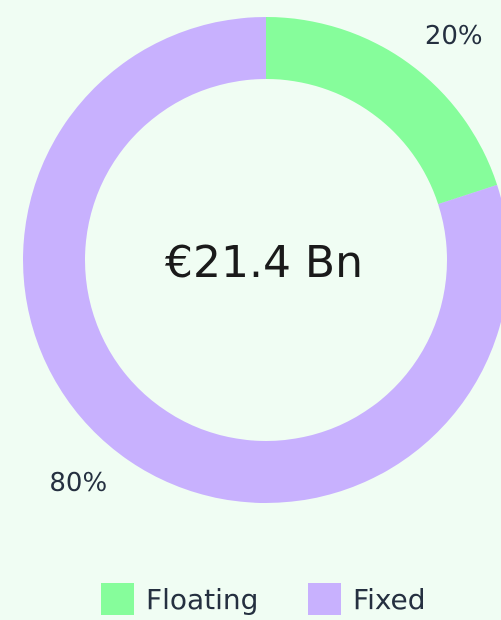  What do you see at coordinates (389, 599) in the screenshot?
I see `legend-label: Fixed` at bounding box center [389, 599].